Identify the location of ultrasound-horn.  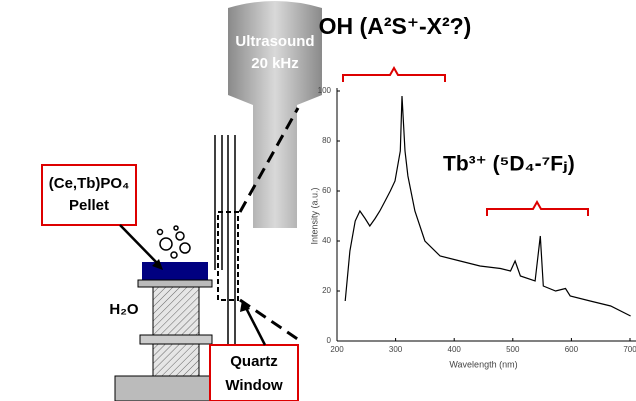
(275, 114).